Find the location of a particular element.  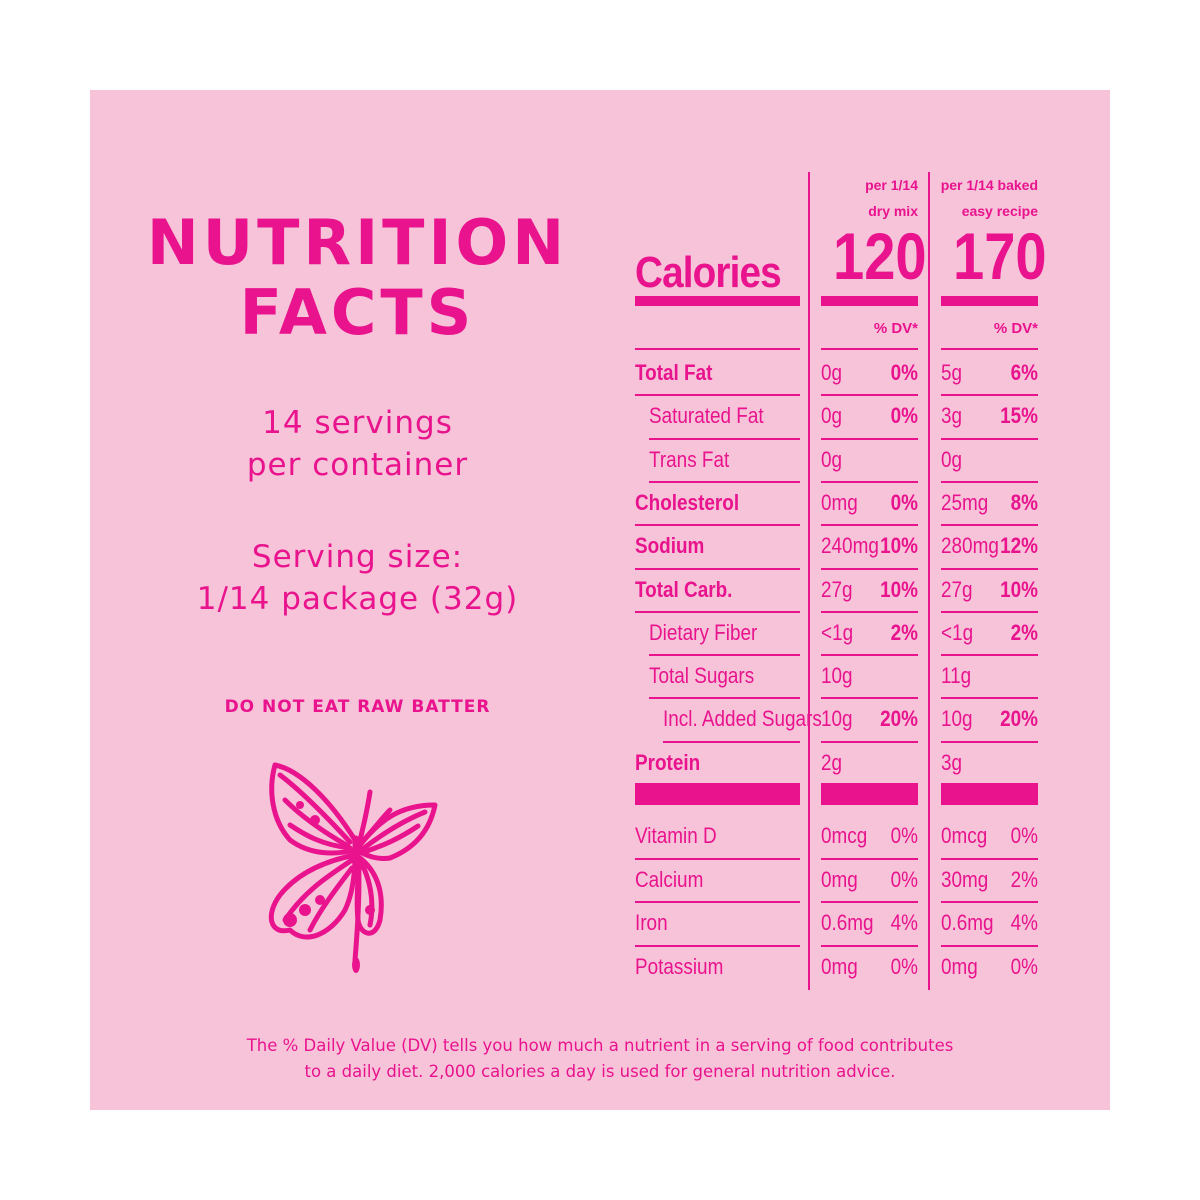

amount-baked: 10g is located at coordinates (957, 719).